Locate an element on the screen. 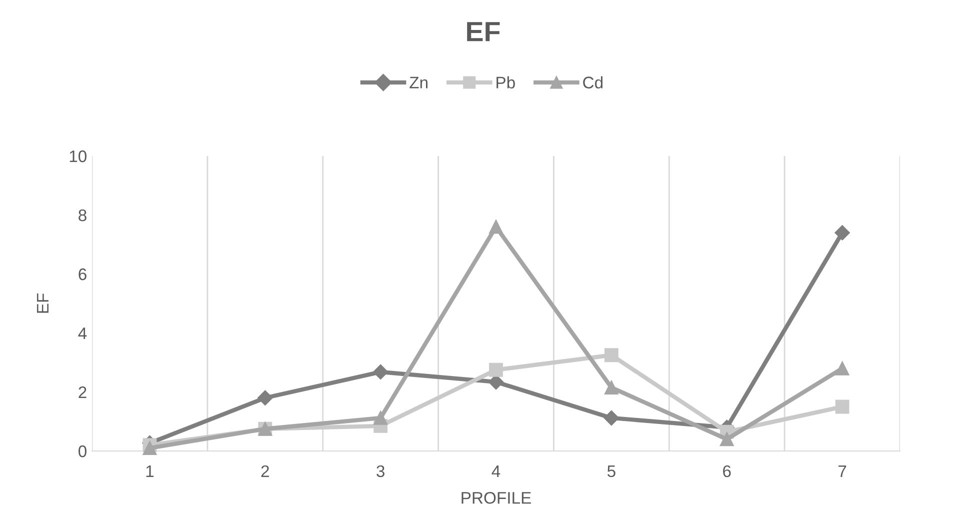  x-tick-label: 6 is located at coordinates (727, 471).